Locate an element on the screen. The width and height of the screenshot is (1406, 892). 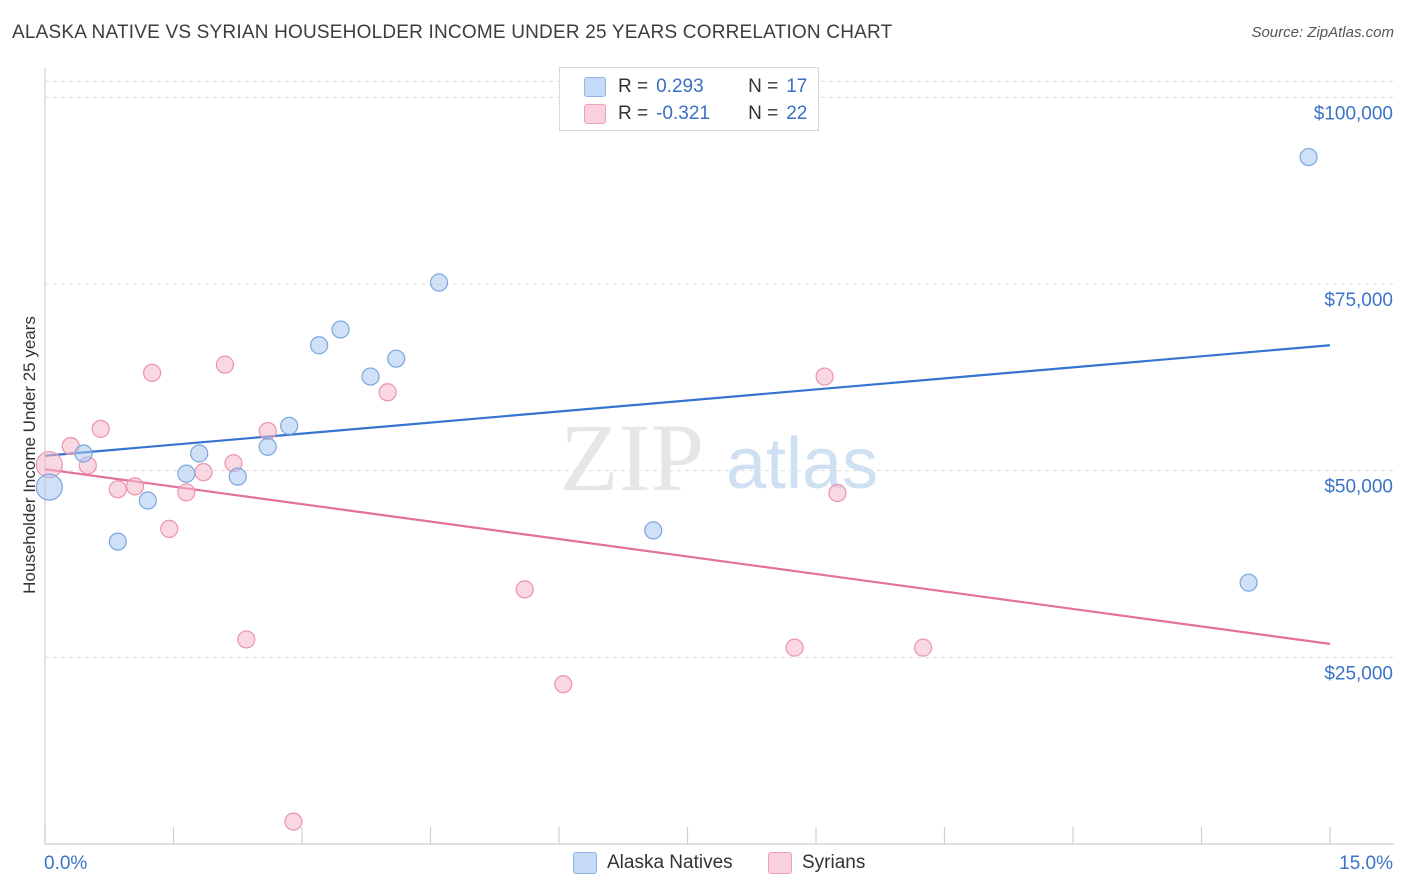
alaska-legend-swatch is located at coordinates (585, 863).